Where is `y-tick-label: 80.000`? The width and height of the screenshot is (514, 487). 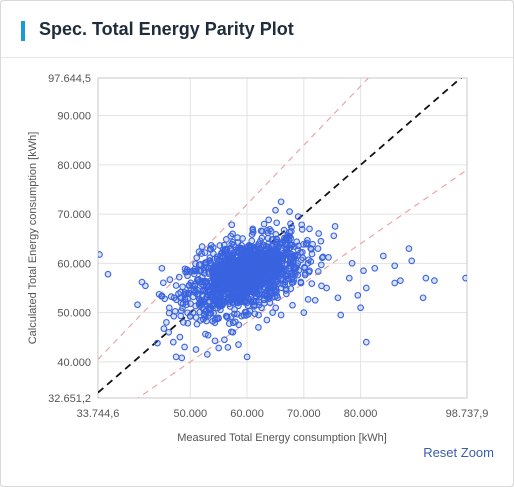 y-tick-label: 80.000 is located at coordinates (74, 166).